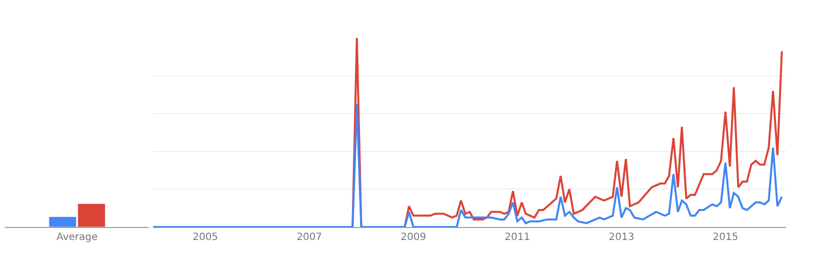 This screenshot has height=264, width=821. What do you see at coordinates (413, 237) in the screenshot?
I see `x-tick-label: 2009` at bounding box center [413, 237].